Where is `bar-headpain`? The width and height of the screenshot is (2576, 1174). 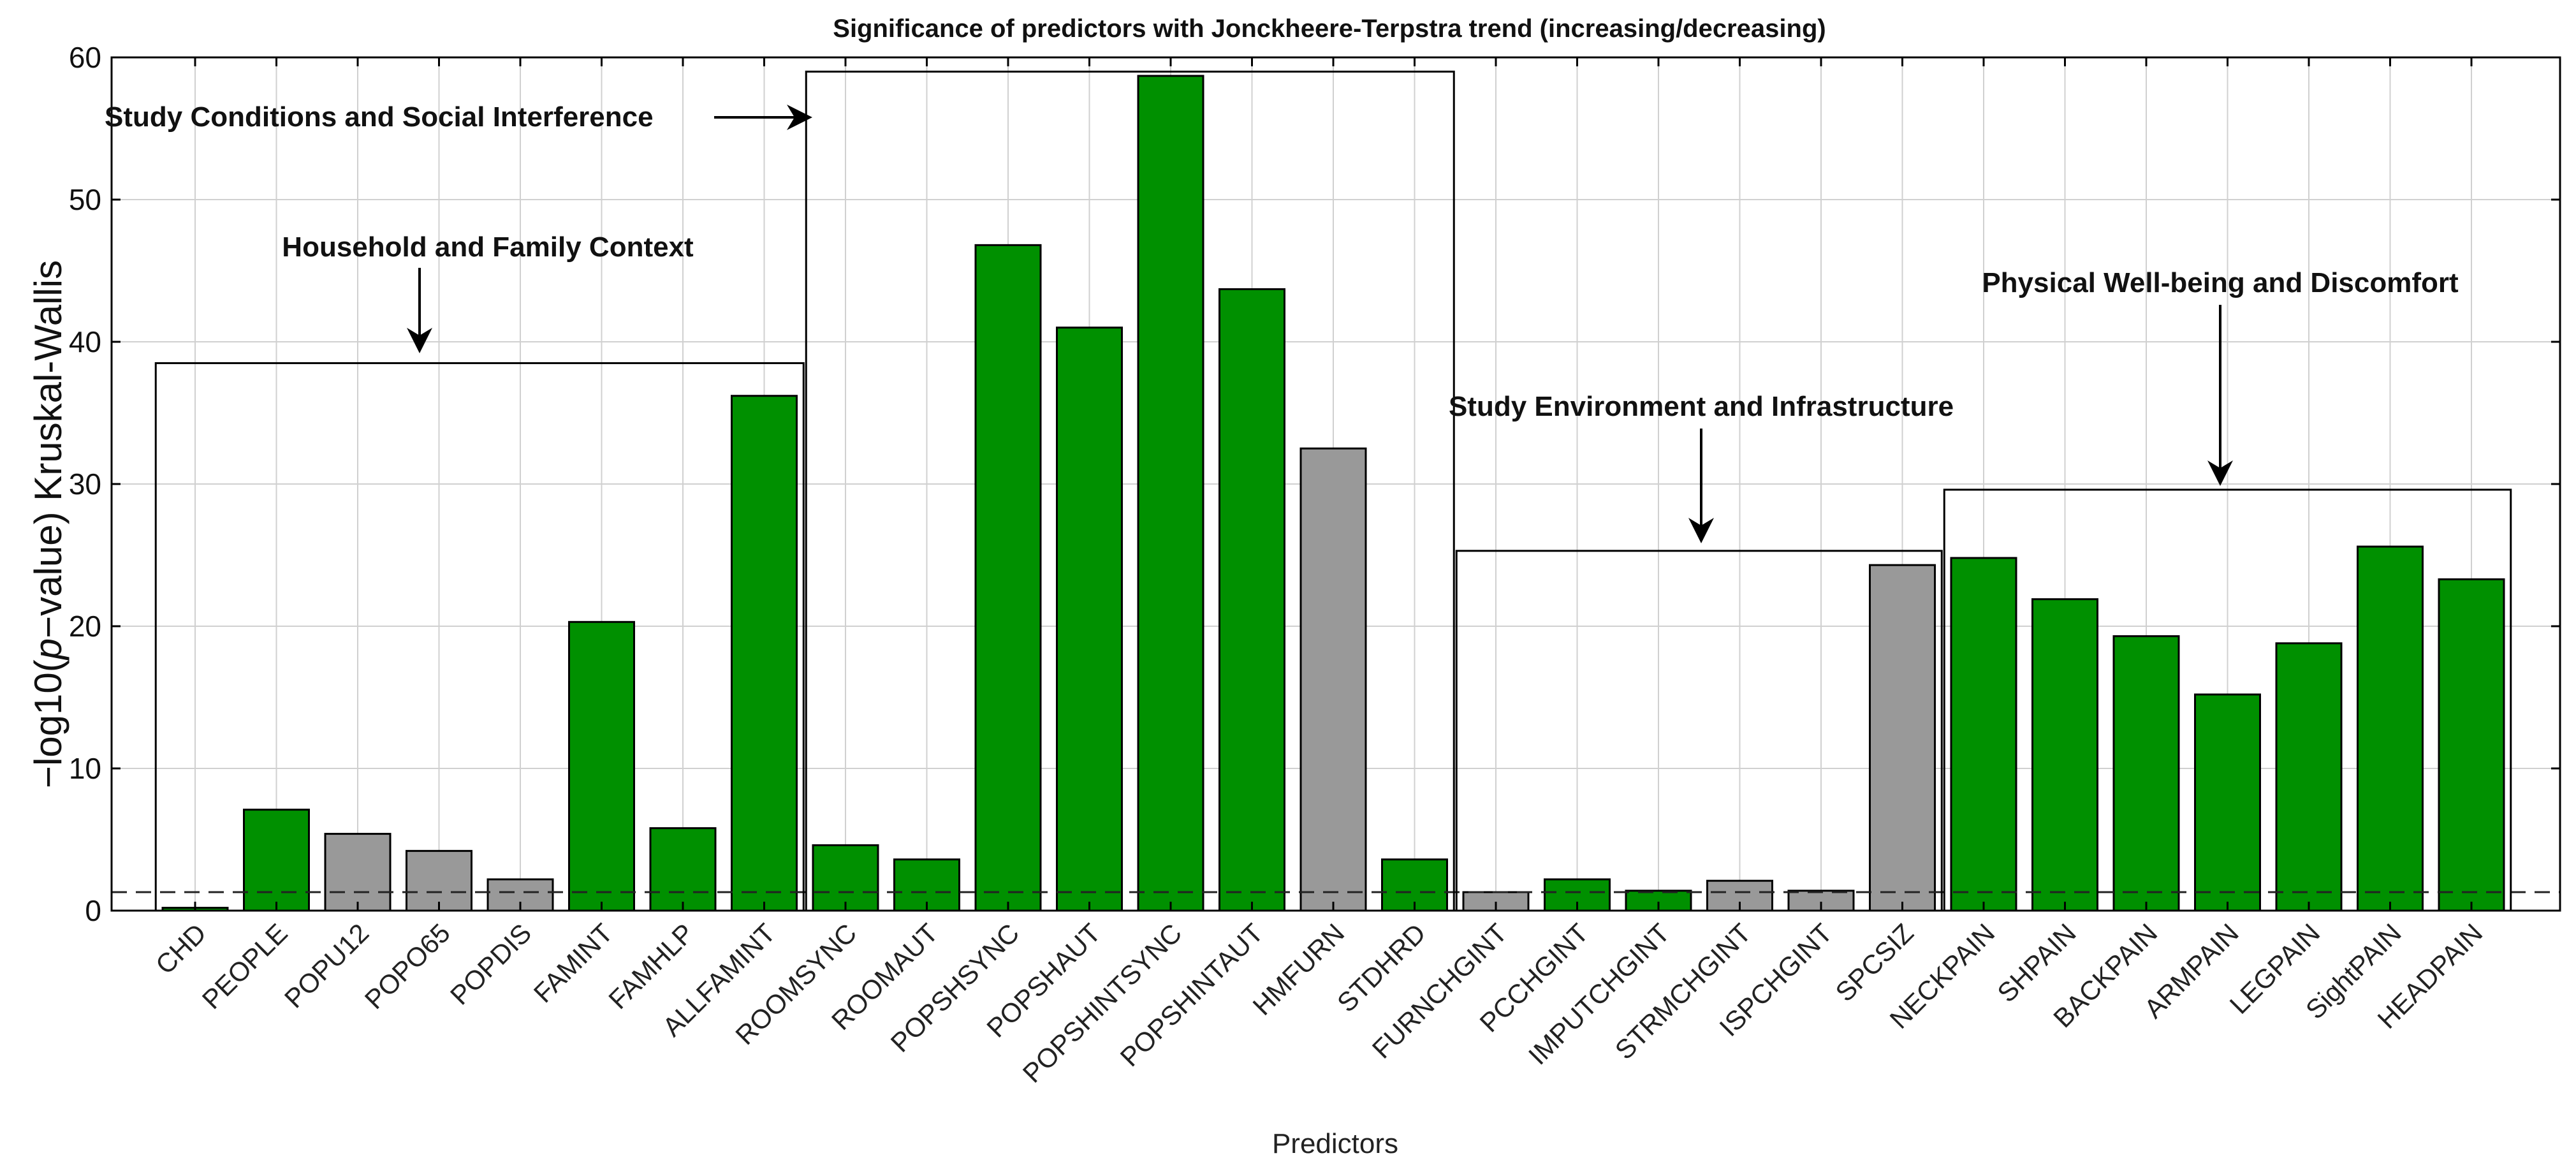 bar-headpain is located at coordinates (2471, 745).